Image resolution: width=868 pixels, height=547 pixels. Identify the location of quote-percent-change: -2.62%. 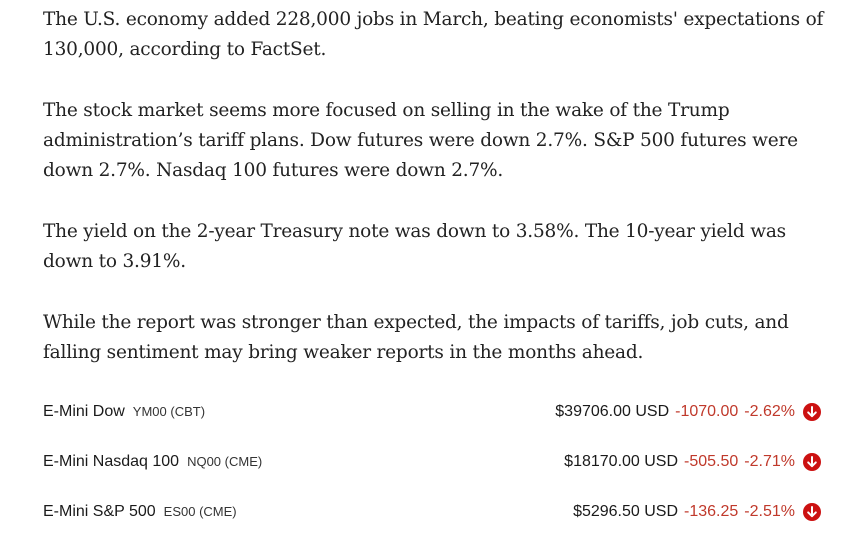
(769, 411).